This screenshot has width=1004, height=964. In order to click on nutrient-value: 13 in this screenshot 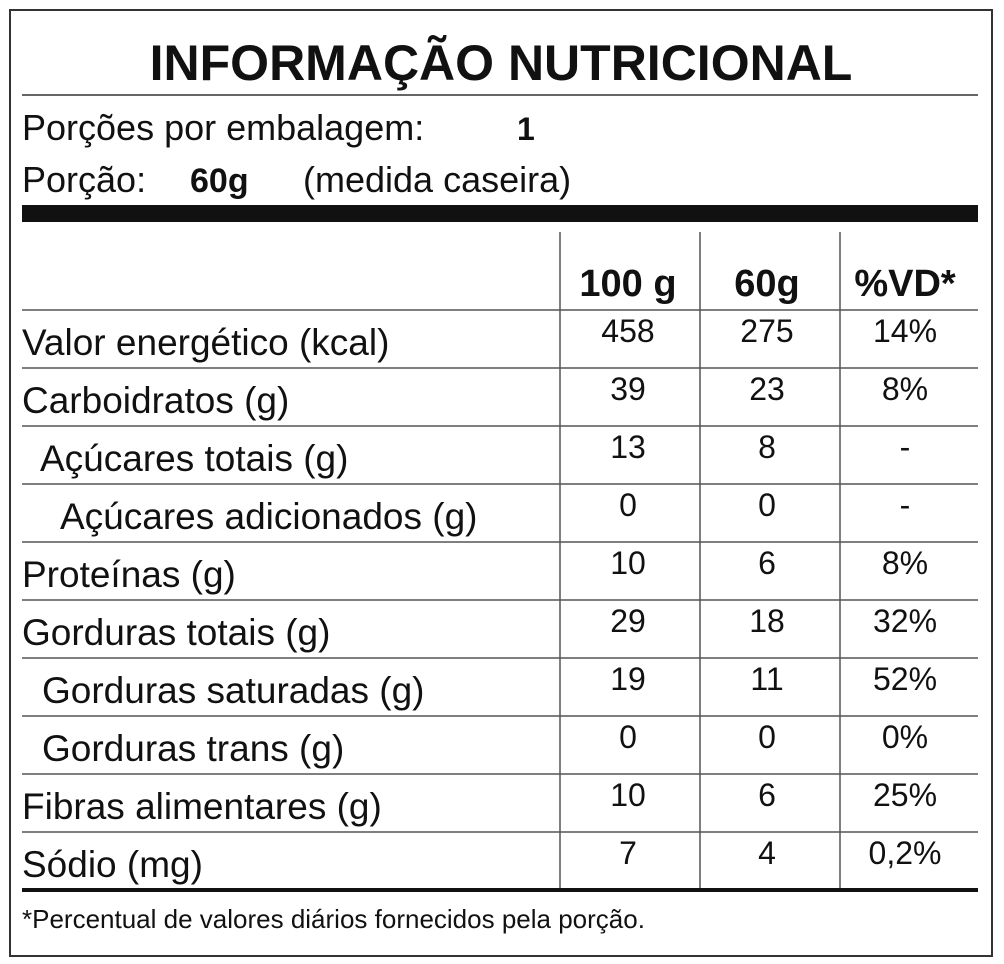, I will do `click(628, 447)`.